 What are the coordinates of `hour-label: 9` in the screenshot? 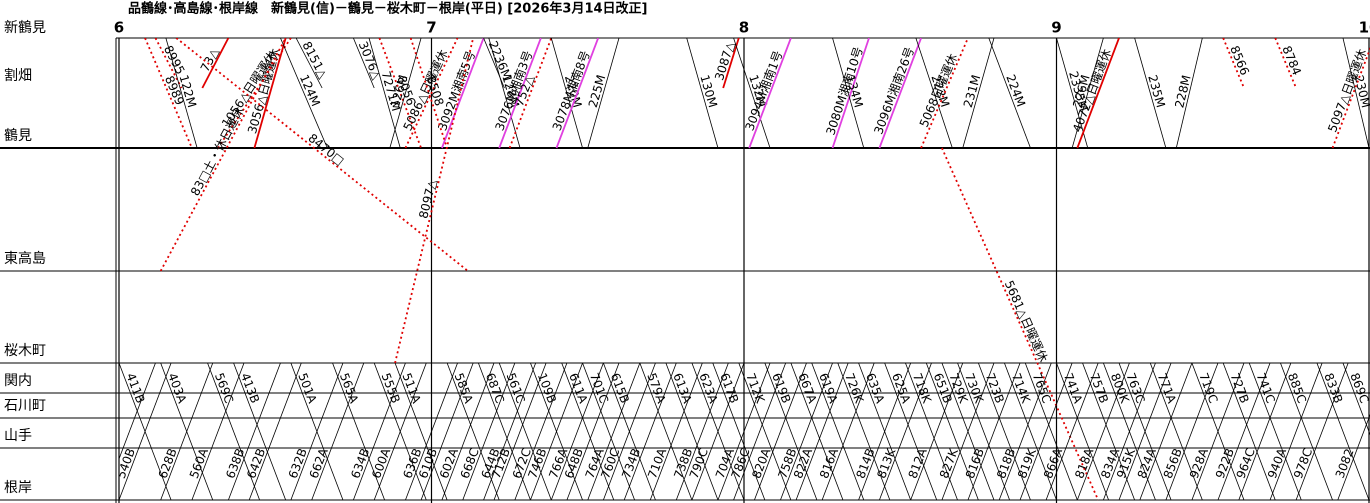 It's located at (1056, 28).